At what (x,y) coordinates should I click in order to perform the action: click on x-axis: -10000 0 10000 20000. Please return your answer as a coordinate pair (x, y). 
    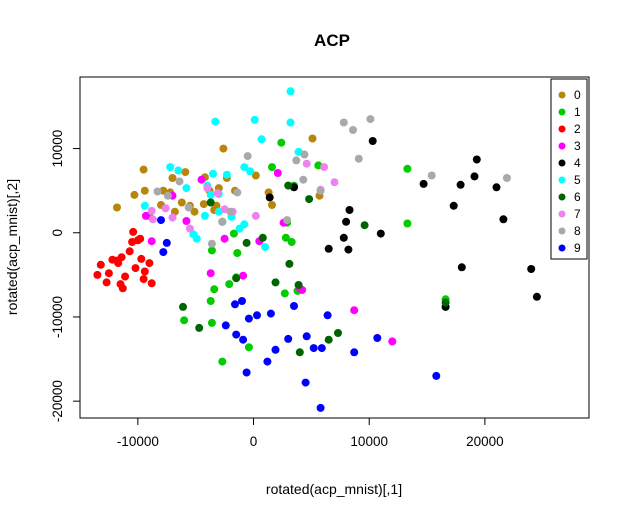
    Looking at the image, I should click on (310, 433).